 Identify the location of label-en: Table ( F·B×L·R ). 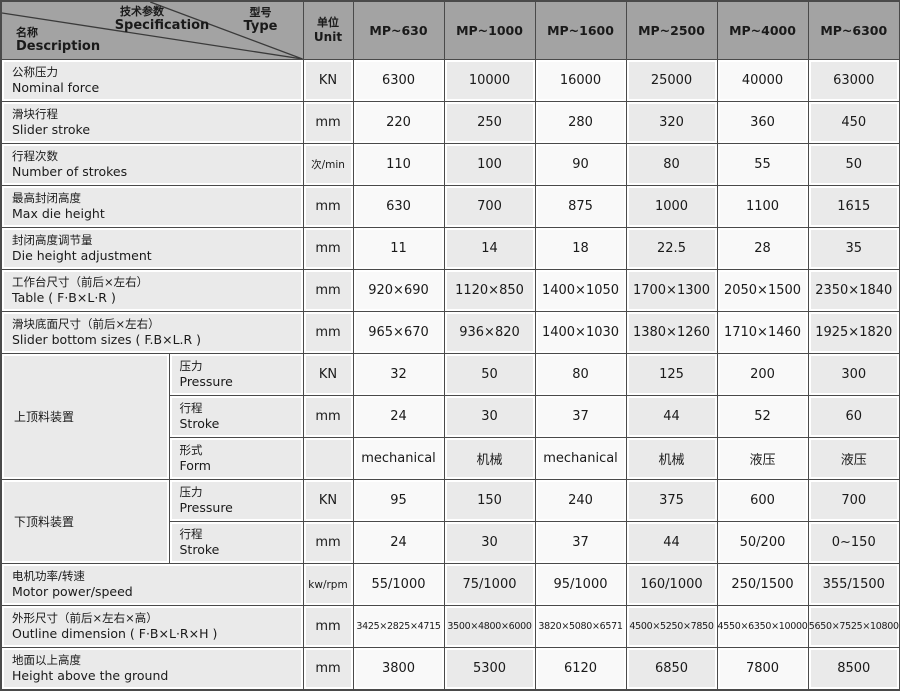
(64, 298).